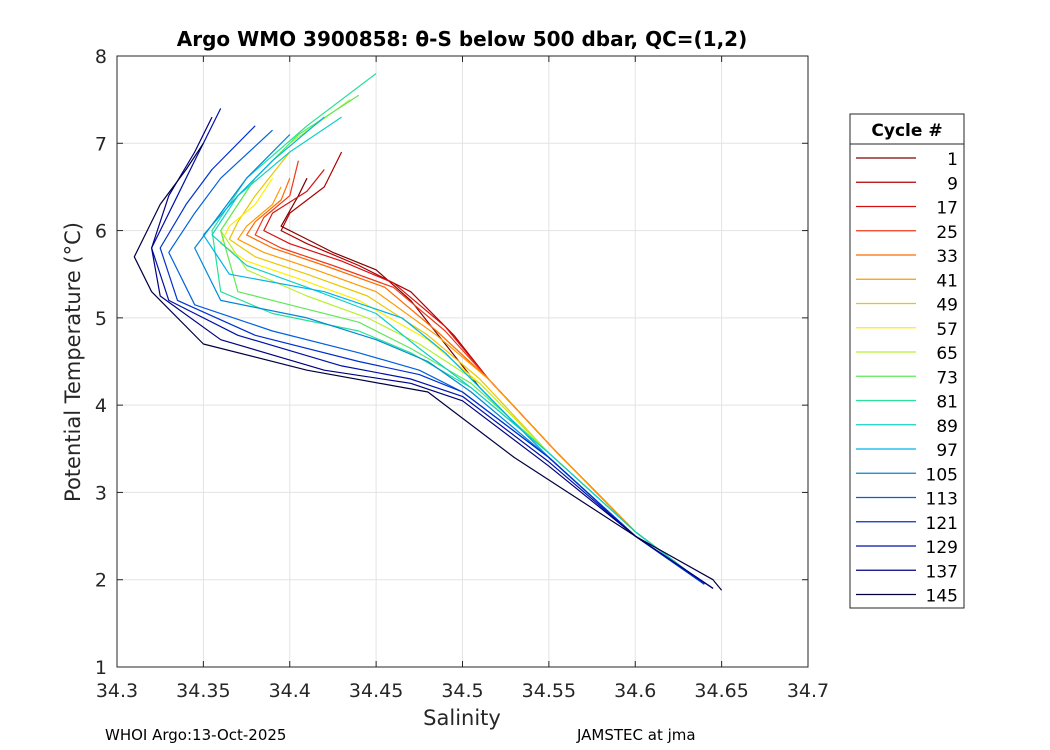 This screenshot has width=1050, height=750. I want to click on y-tick-label: 8, so click(101, 57).